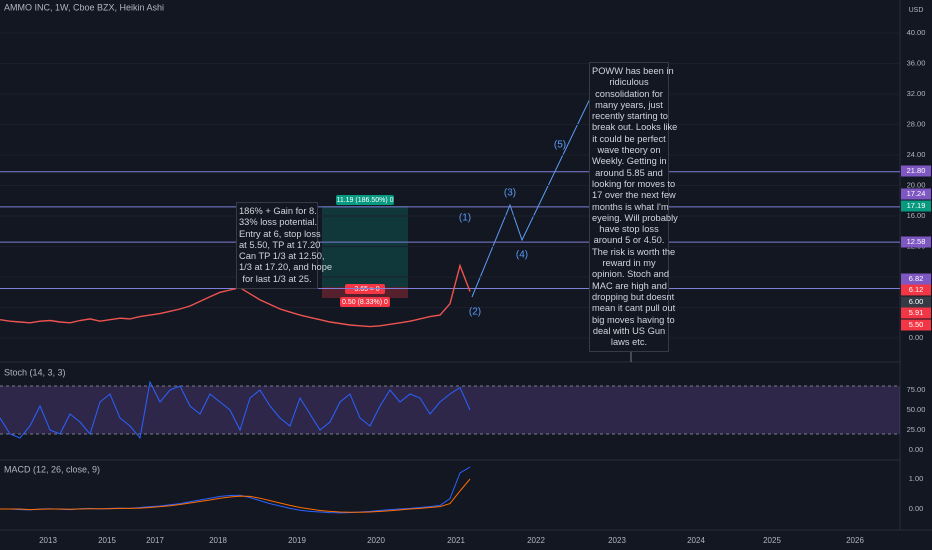 This screenshot has height=550, width=932. Describe the element at coordinates (48, 540) in the screenshot. I see `x-tick-label: 2013` at that location.